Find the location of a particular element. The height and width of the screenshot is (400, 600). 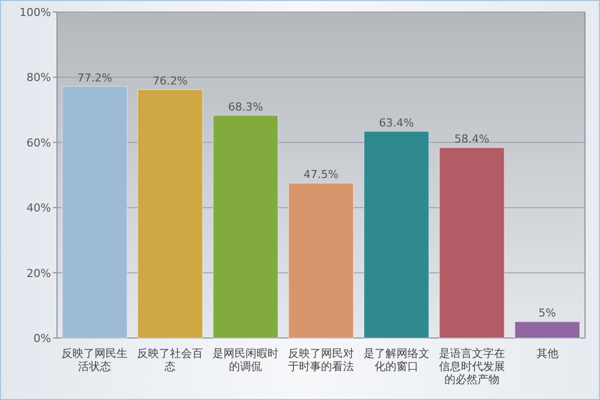

x-tick-label: 反映了社会百态 is located at coordinates (170, 360).